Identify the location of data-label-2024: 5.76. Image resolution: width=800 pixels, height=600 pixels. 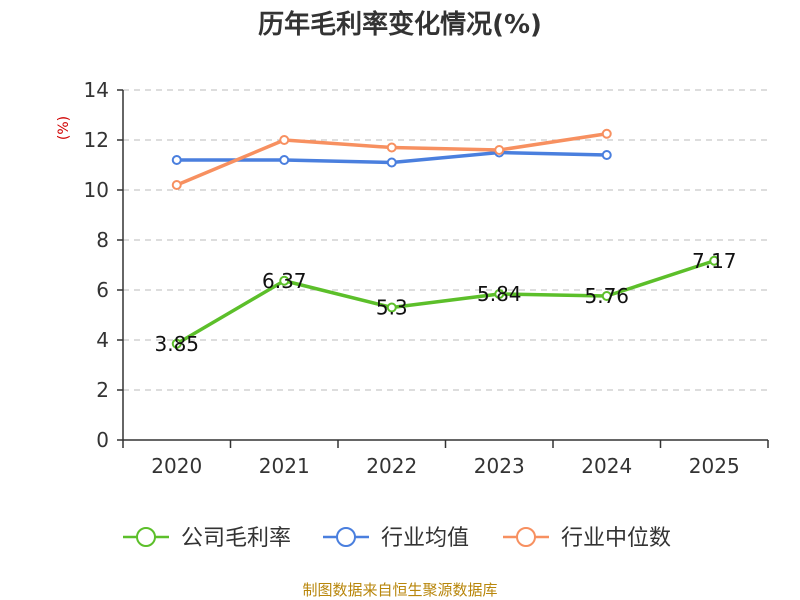
(606, 296).